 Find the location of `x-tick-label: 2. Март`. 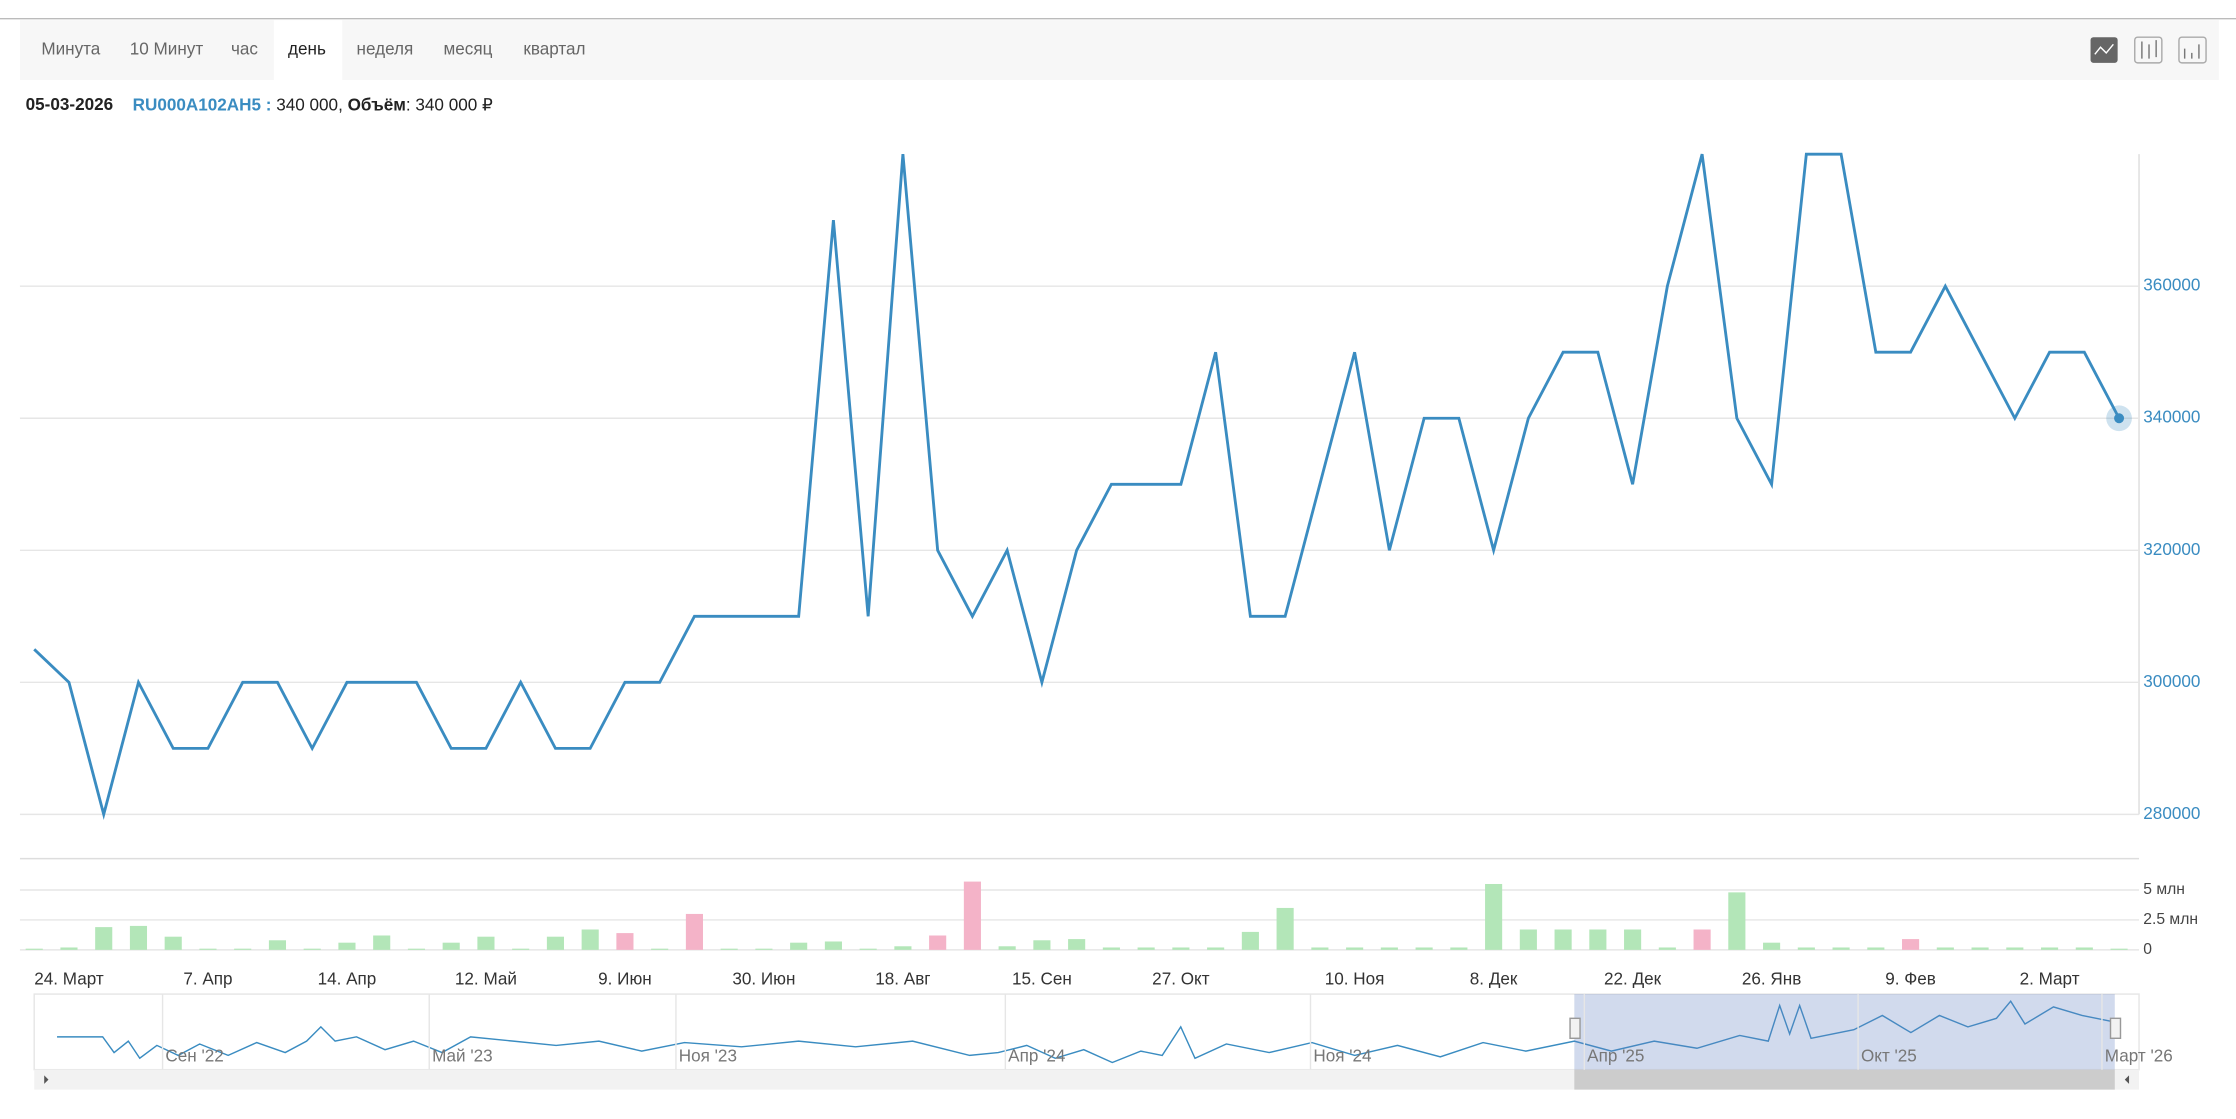

x-tick-label: 2. Март is located at coordinates (2050, 978).